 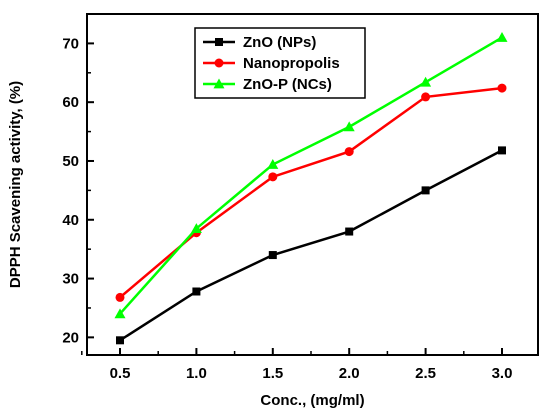 I want to click on legend-item: Nanopropolis, so click(x=271, y=63).